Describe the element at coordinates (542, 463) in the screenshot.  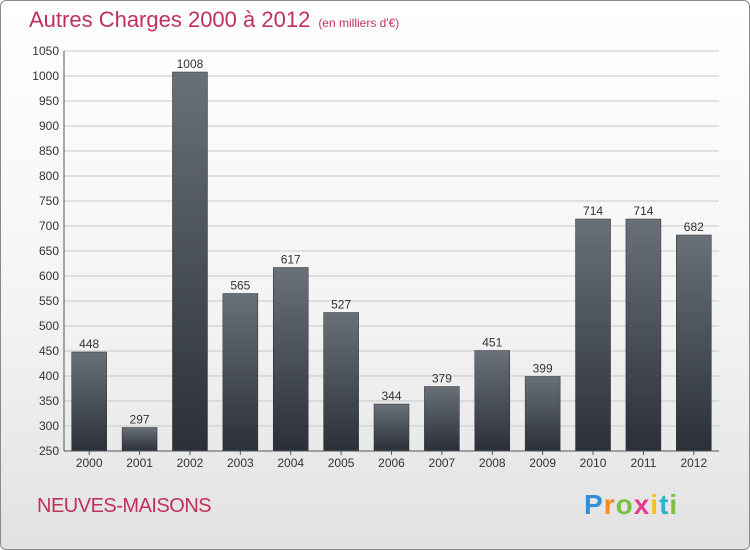
I see `x-tick-label: 2009` at that location.